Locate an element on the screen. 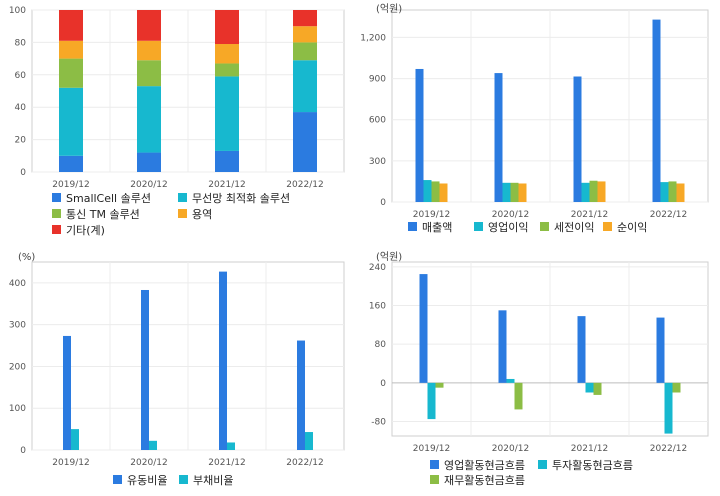 The height and width of the screenshot is (496, 720). y-tick-label: 60 is located at coordinates (21, 76).